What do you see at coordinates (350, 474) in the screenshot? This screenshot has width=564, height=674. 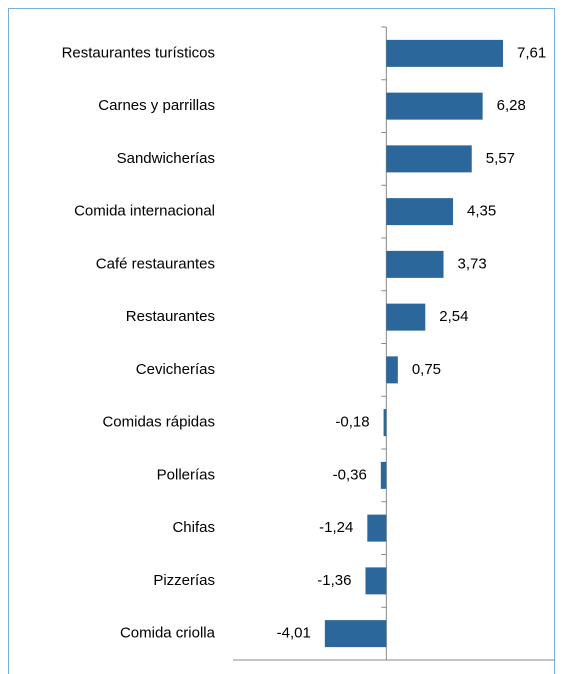 I see `value-label: -0,36` at bounding box center [350, 474].